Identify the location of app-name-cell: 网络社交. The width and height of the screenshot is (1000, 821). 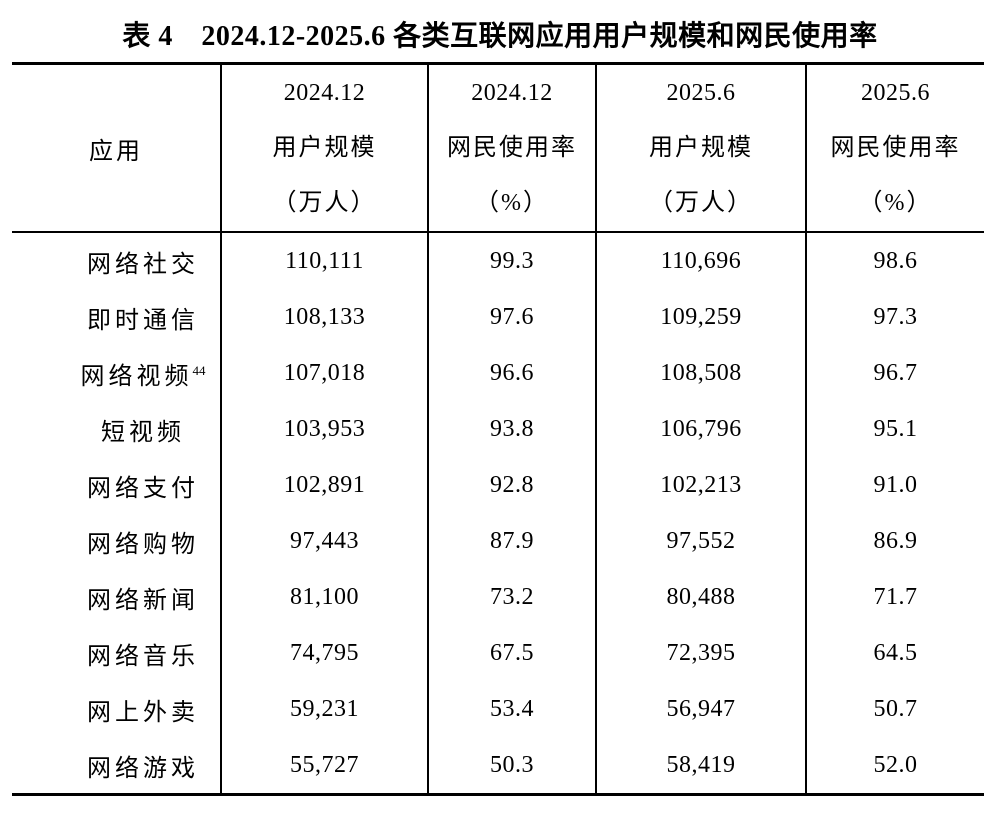
(116, 260).